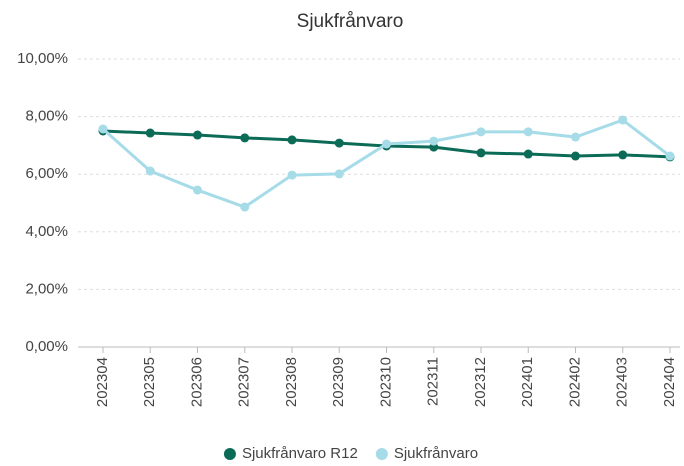  What do you see at coordinates (196, 382) in the screenshot?
I see `x-tick-label: 202306` at bounding box center [196, 382].